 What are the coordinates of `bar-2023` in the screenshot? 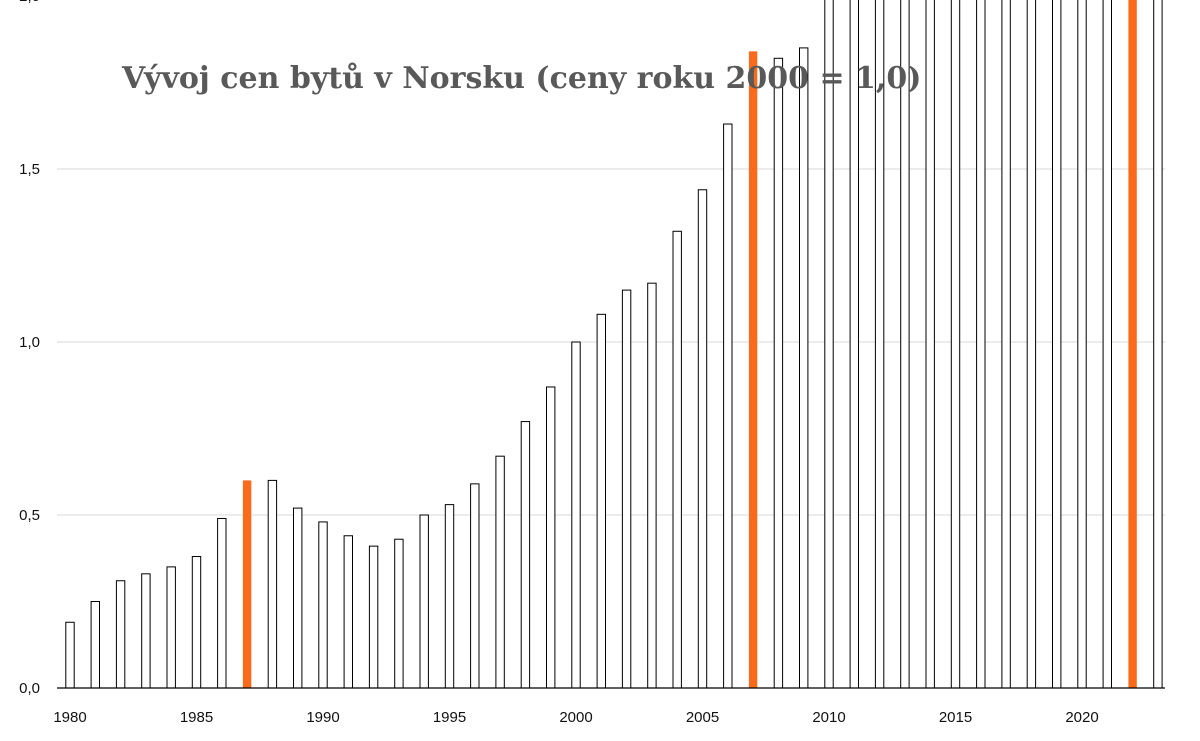 It's located at (1158, 344).